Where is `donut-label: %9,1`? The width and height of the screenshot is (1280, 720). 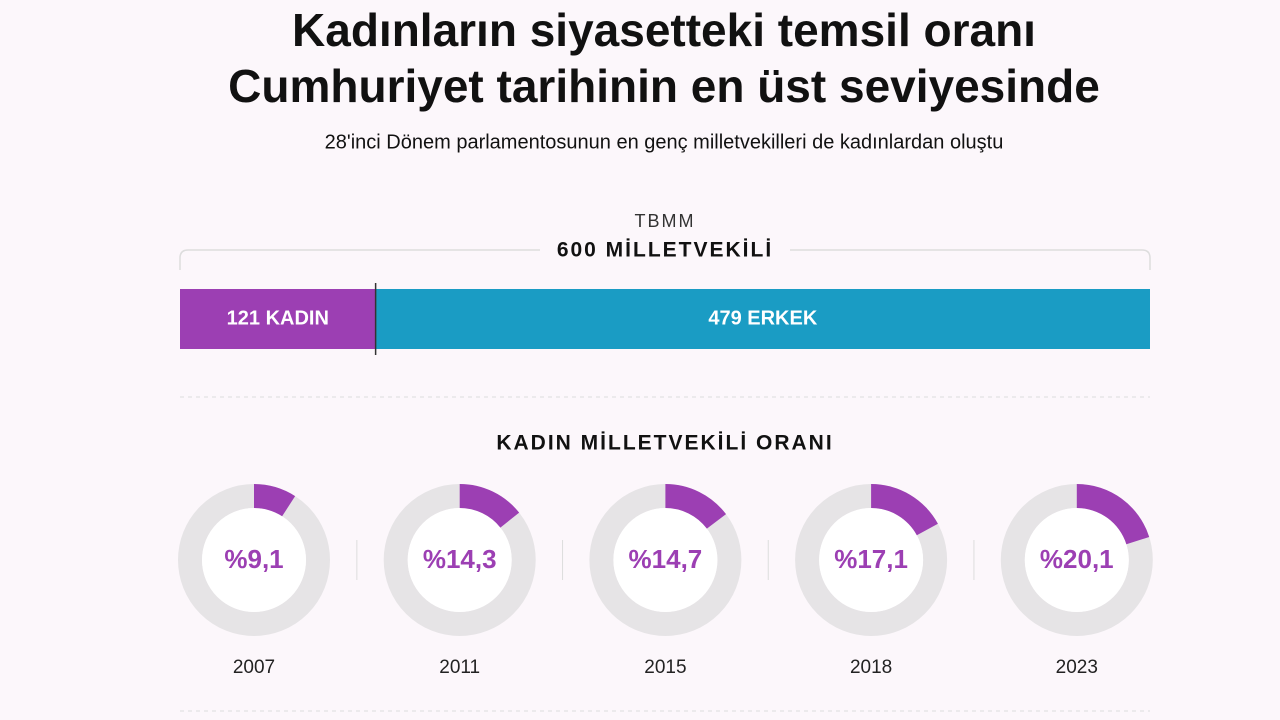 donut-label: %9,1 is located at coordinates (253, 559).